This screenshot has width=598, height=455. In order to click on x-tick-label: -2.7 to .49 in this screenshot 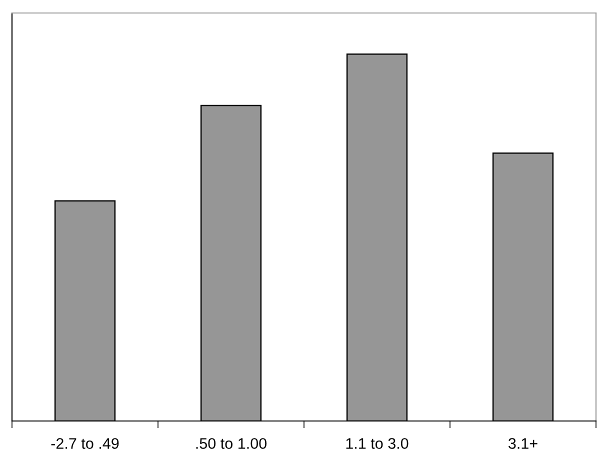, I will do `click(85, 443)`.